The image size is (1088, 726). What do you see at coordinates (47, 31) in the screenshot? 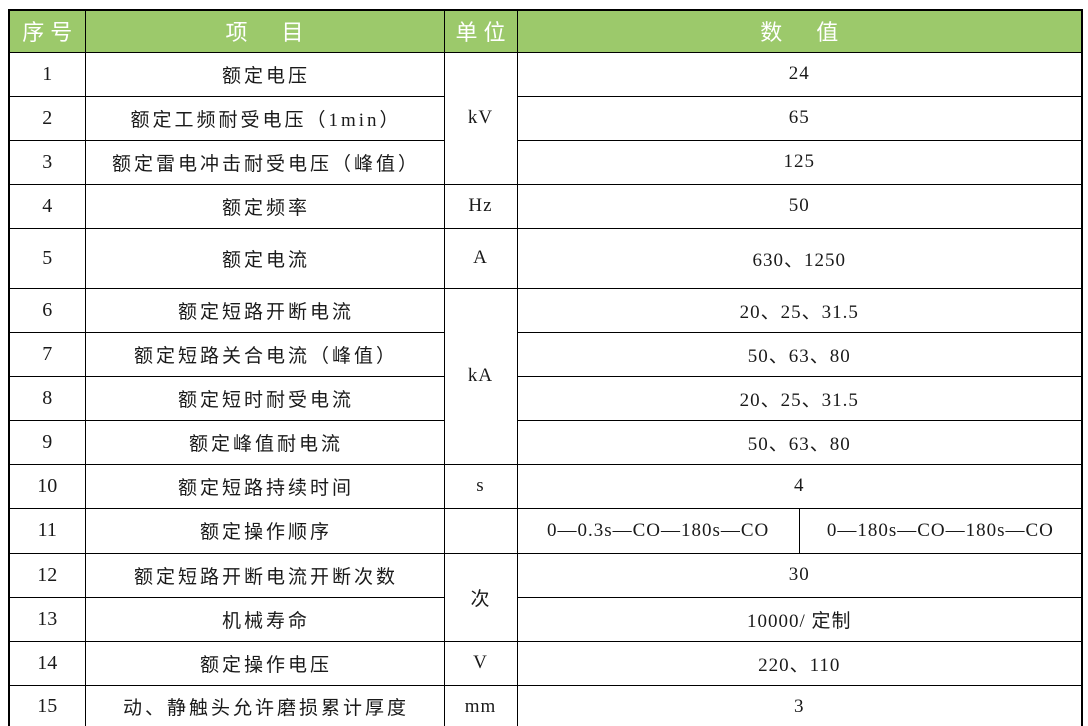
I see `col-header-no: 序号` at bounding box center [47, 31].